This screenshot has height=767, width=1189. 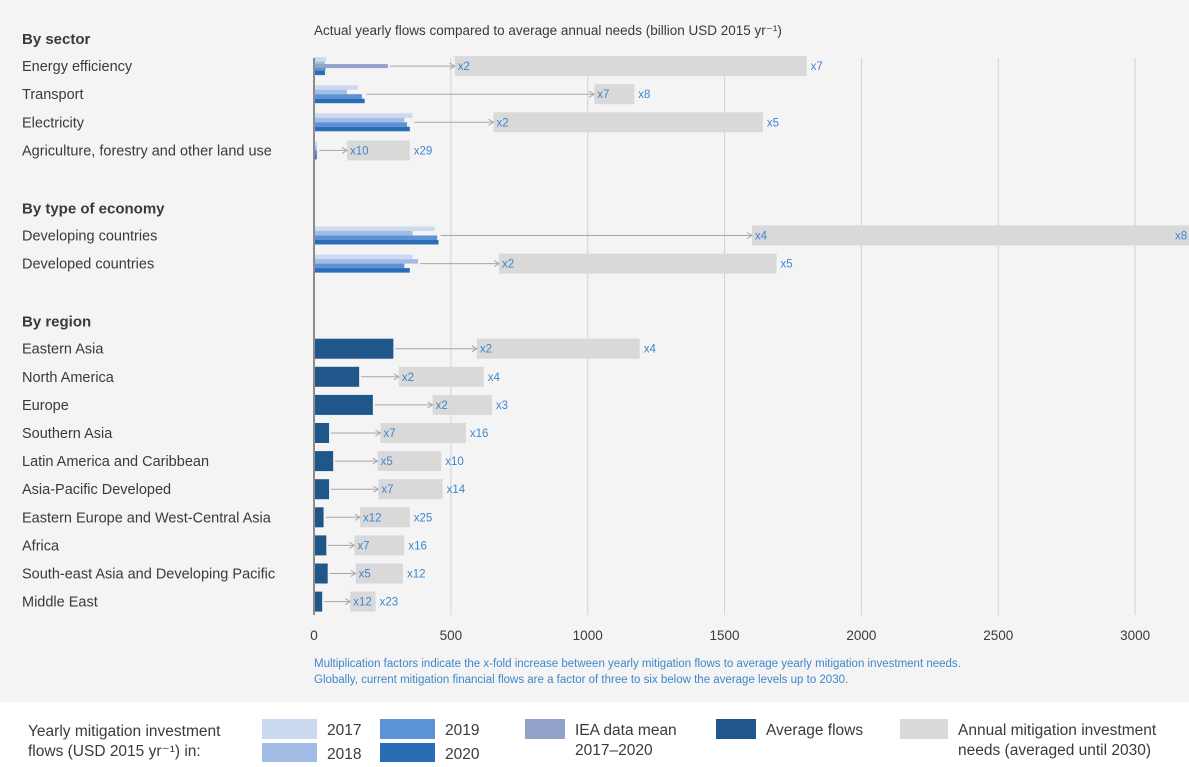 What do you see at coordinates (67, 434) in the screenshot?
I see `row-label: Southern Asia` at bounding box center [67, 434].